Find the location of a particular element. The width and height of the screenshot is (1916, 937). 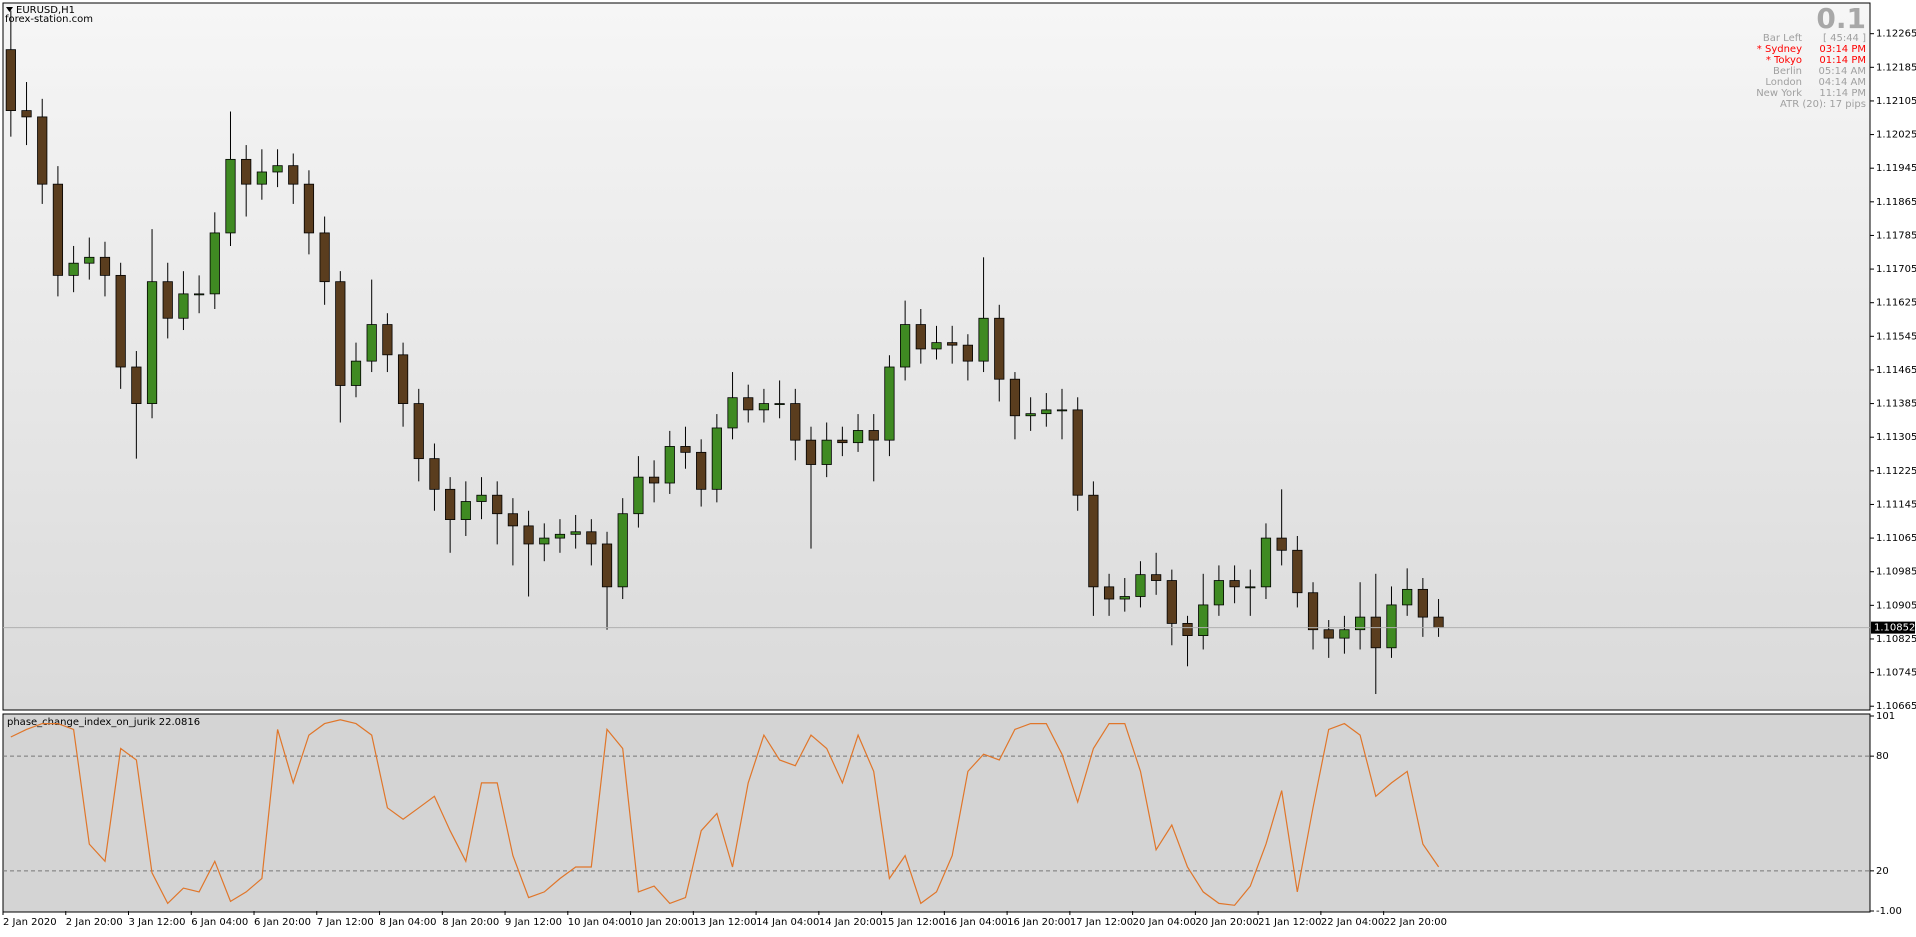

x-tick-label: 10 Jan 04:00 is located at coordinates (599, 922).